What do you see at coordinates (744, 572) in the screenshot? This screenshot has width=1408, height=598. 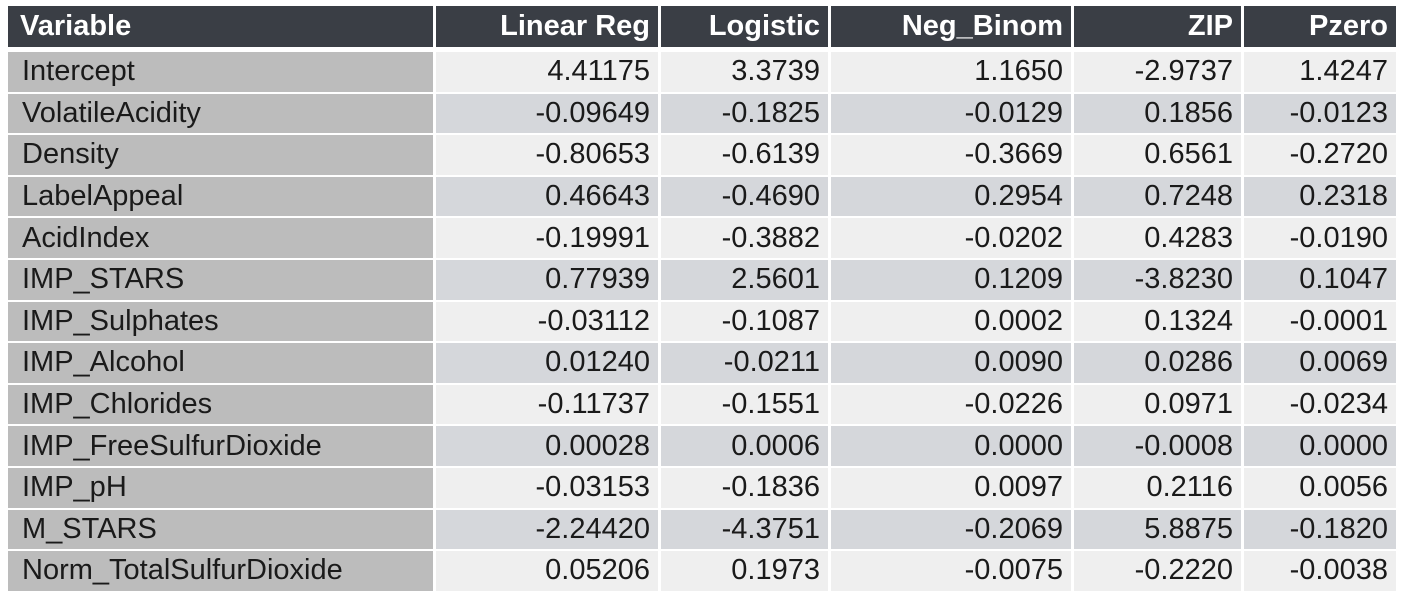 I see `logistic-cell: 0.1973` at bounding box center [744, 572].